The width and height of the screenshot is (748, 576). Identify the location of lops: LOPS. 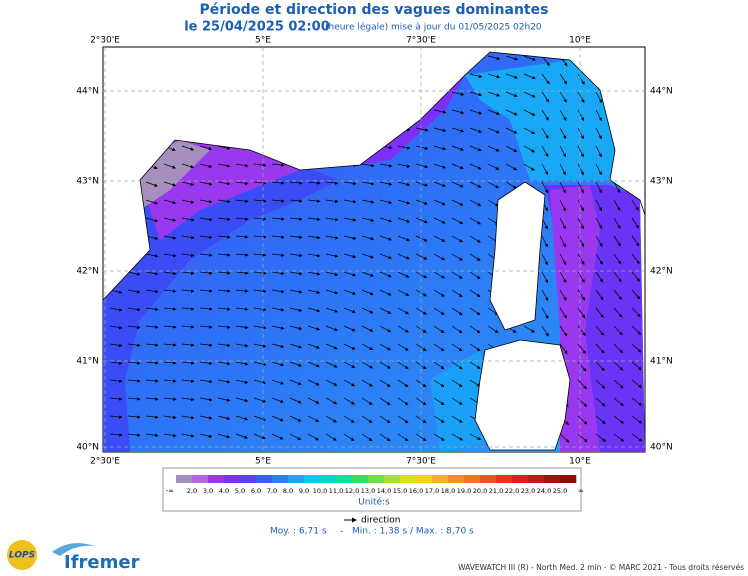
(22, 556).